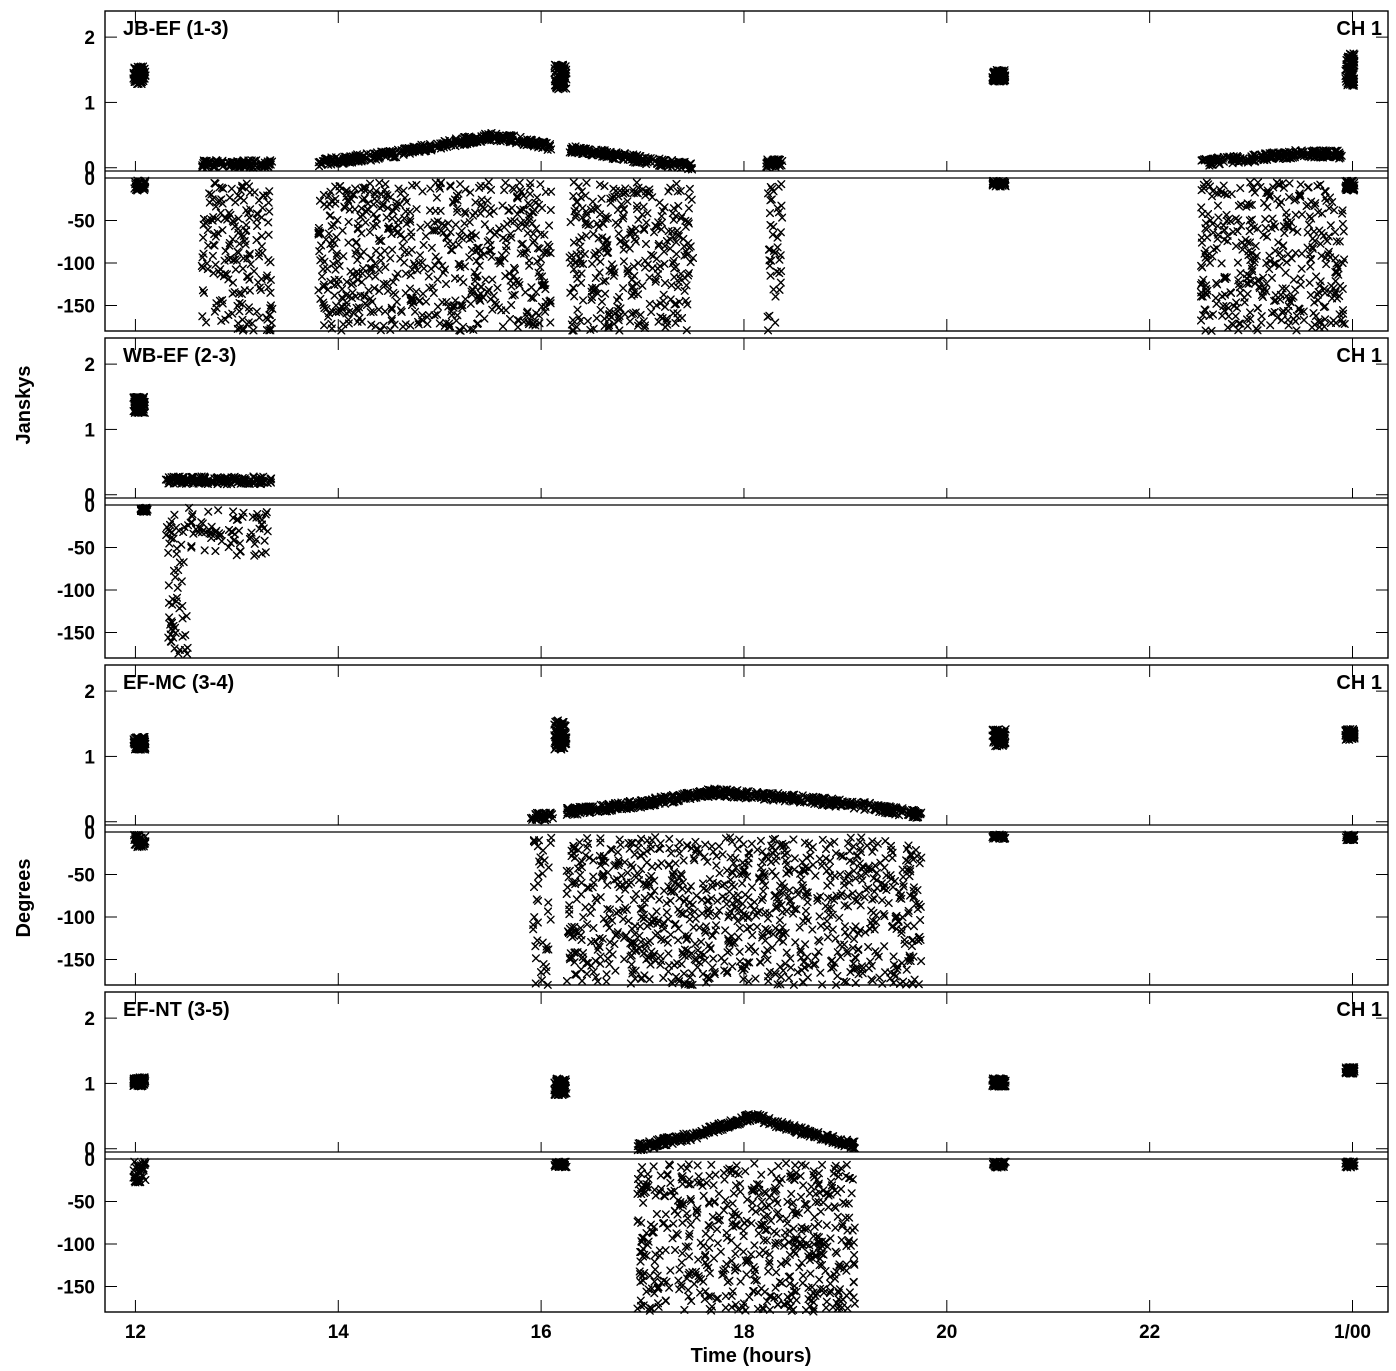  Describe the element at coordinates (89, 496) in the screenshot. I see `y-tick-label: 0` at that location.